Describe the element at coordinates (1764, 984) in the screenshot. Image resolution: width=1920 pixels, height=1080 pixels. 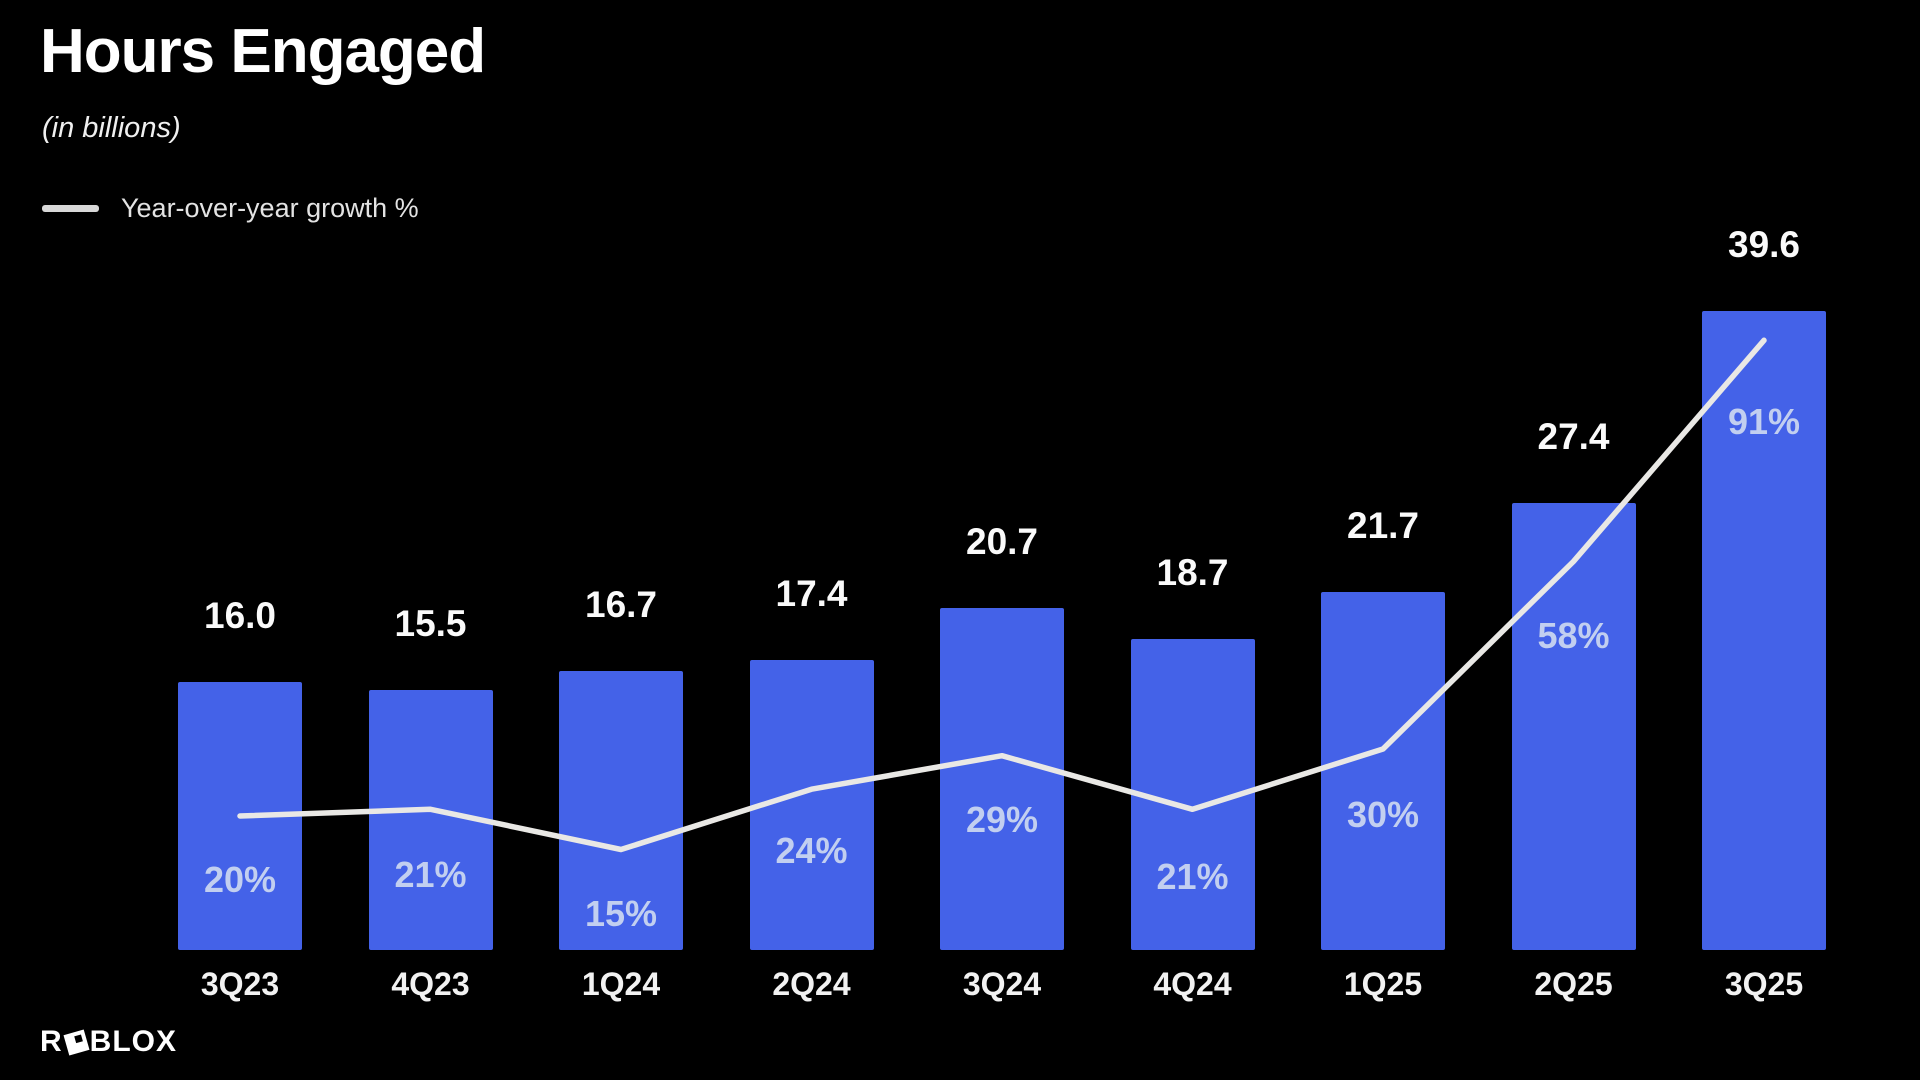
I see `axis-label-3Q25: 3Q25` at that location.